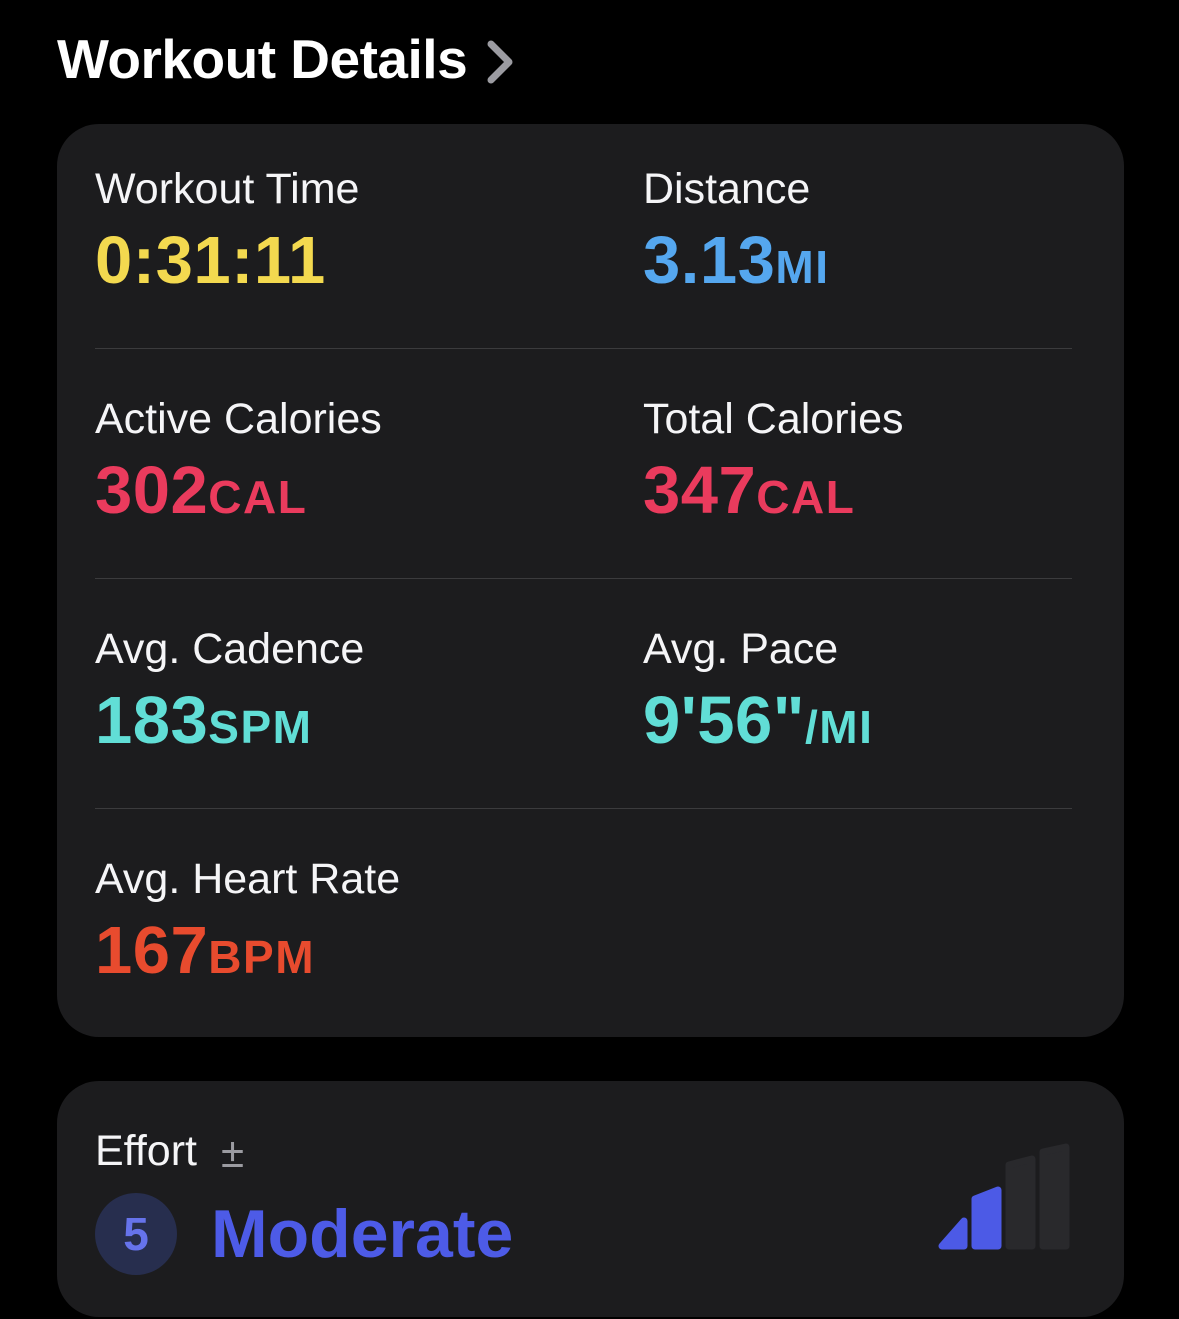  I want to click on metric-empty-cell, so click(863, 923).